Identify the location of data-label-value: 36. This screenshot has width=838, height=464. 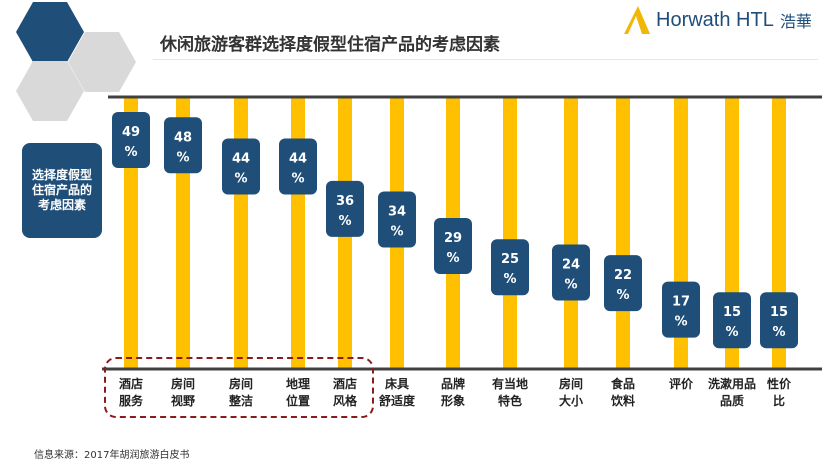
(345, 201).